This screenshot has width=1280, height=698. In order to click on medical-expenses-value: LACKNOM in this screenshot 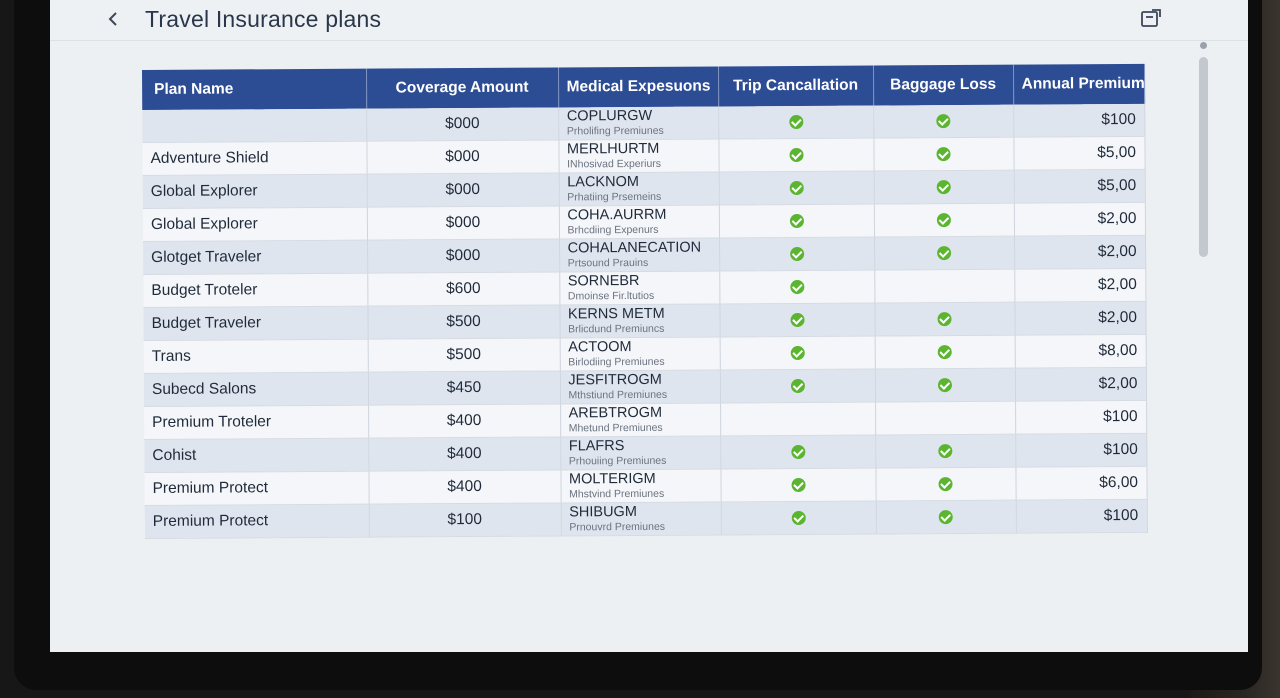, I will do `click(603, 182)`.